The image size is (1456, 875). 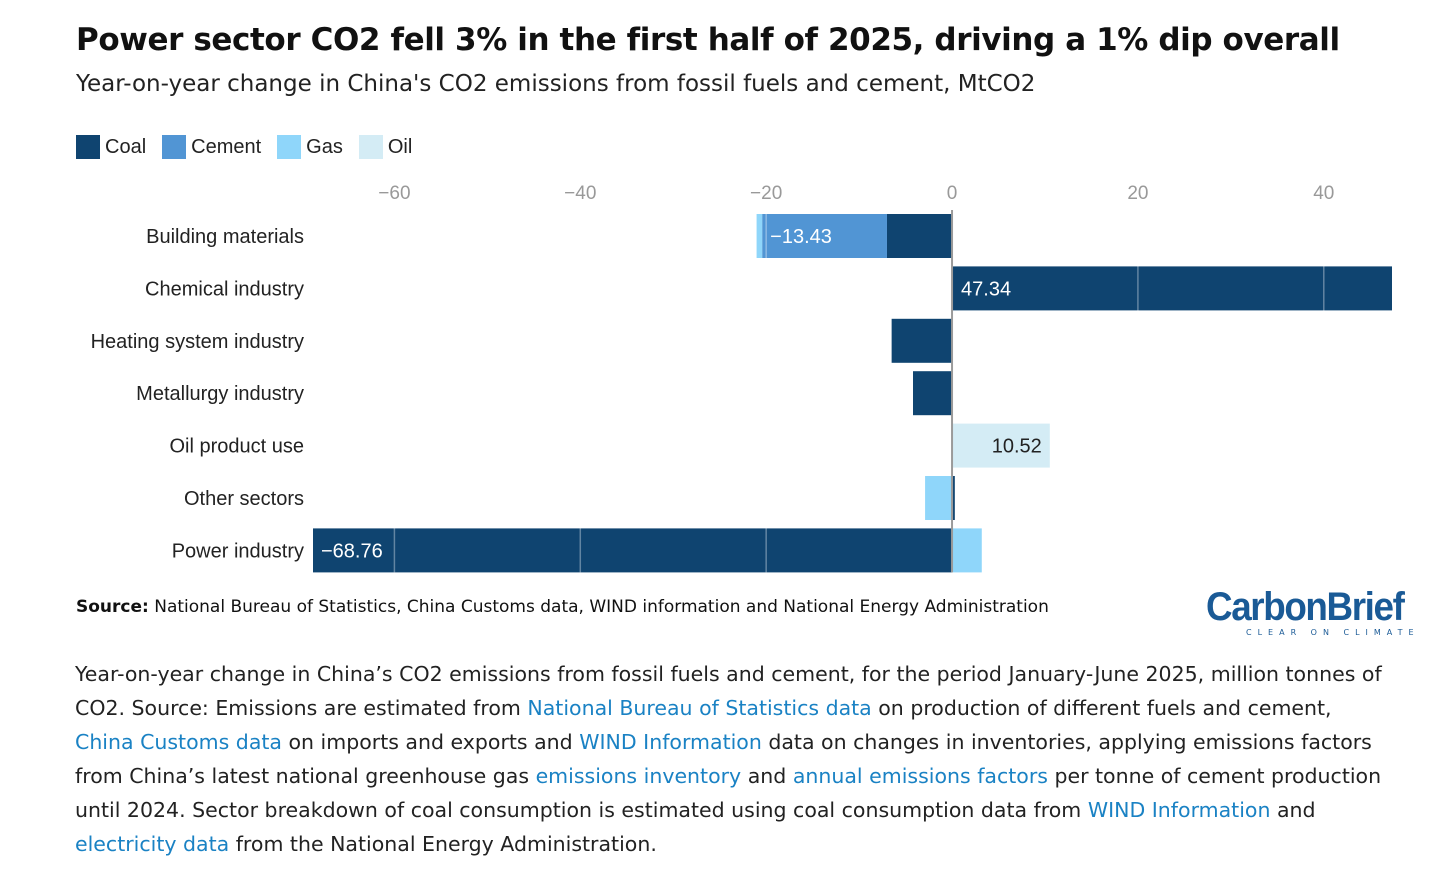 What do you see at coordinates (986, 289) in the screenshot?
I see `data-label: 47.34` at bounding box center [986, 289].